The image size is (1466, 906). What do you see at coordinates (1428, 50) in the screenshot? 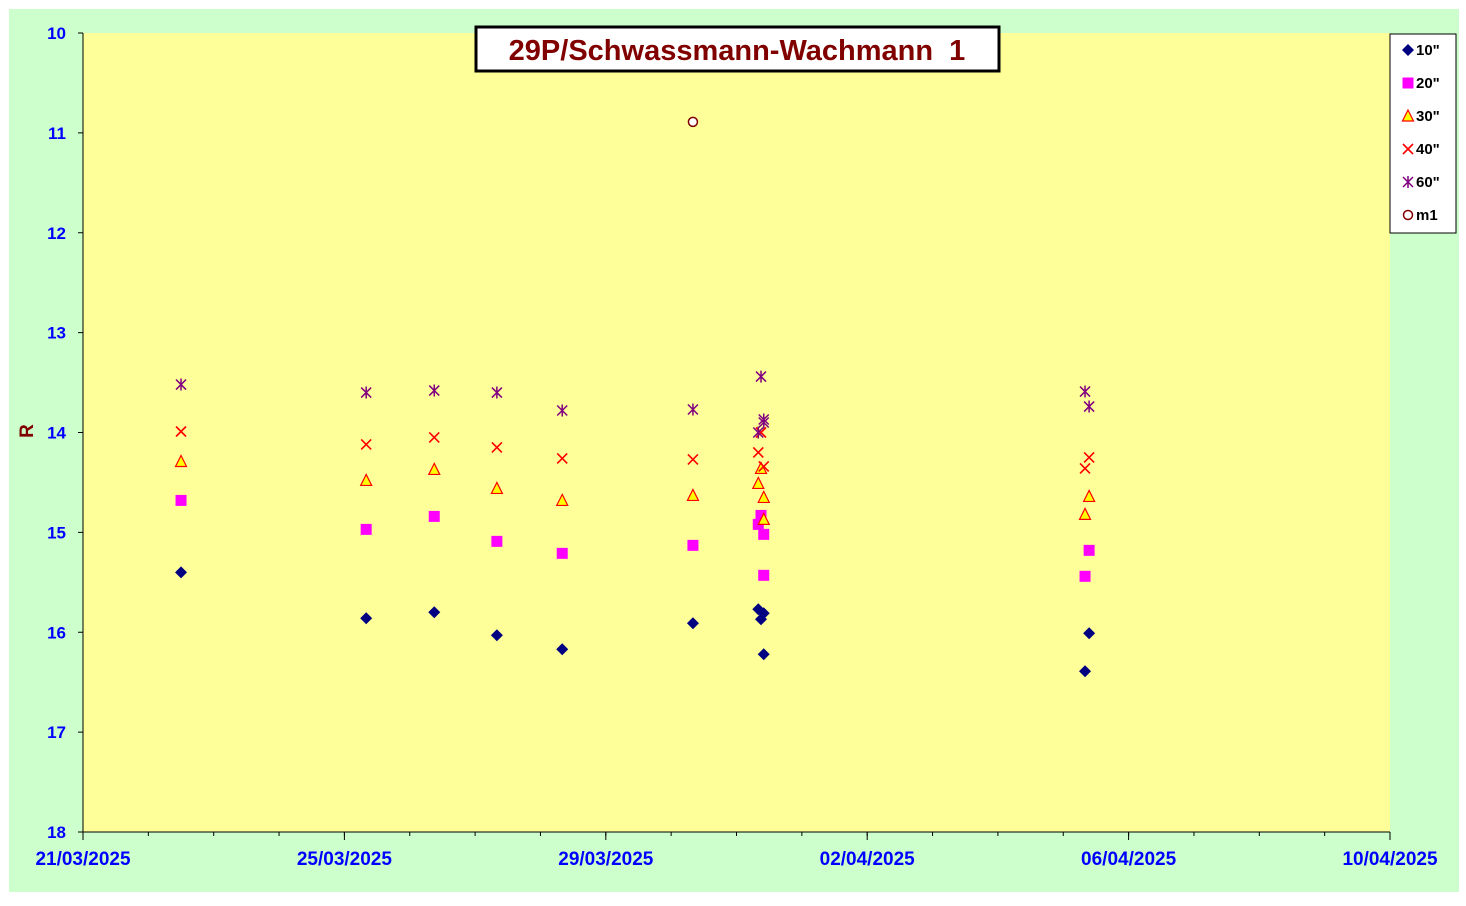
I see `legend-label-0: 10"` at bounding box center [1428, 50].